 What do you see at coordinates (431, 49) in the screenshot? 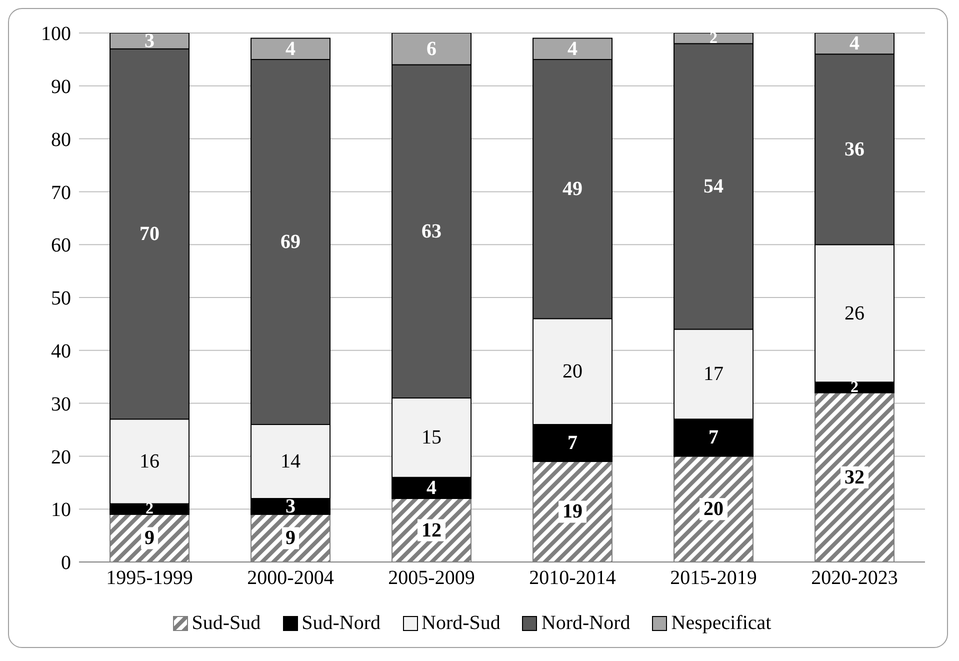
I see `data-label: 6` at bounding box center [431, 49].